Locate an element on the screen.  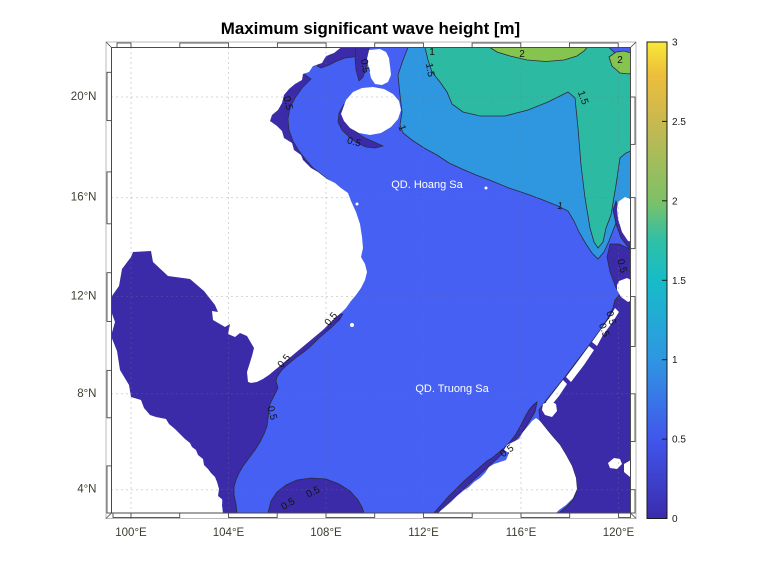
svg-text: 8°N is located at coordinates (86, 394).